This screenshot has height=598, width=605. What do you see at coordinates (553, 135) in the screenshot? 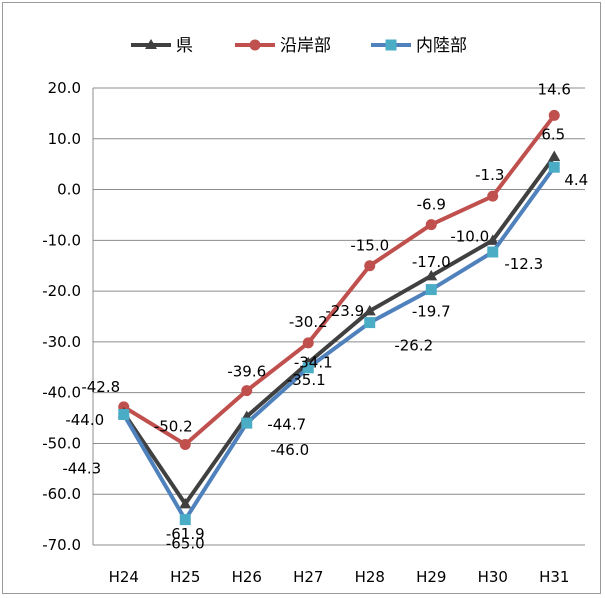
I see `data-label: 6.5` at bounding box center [553, 135].